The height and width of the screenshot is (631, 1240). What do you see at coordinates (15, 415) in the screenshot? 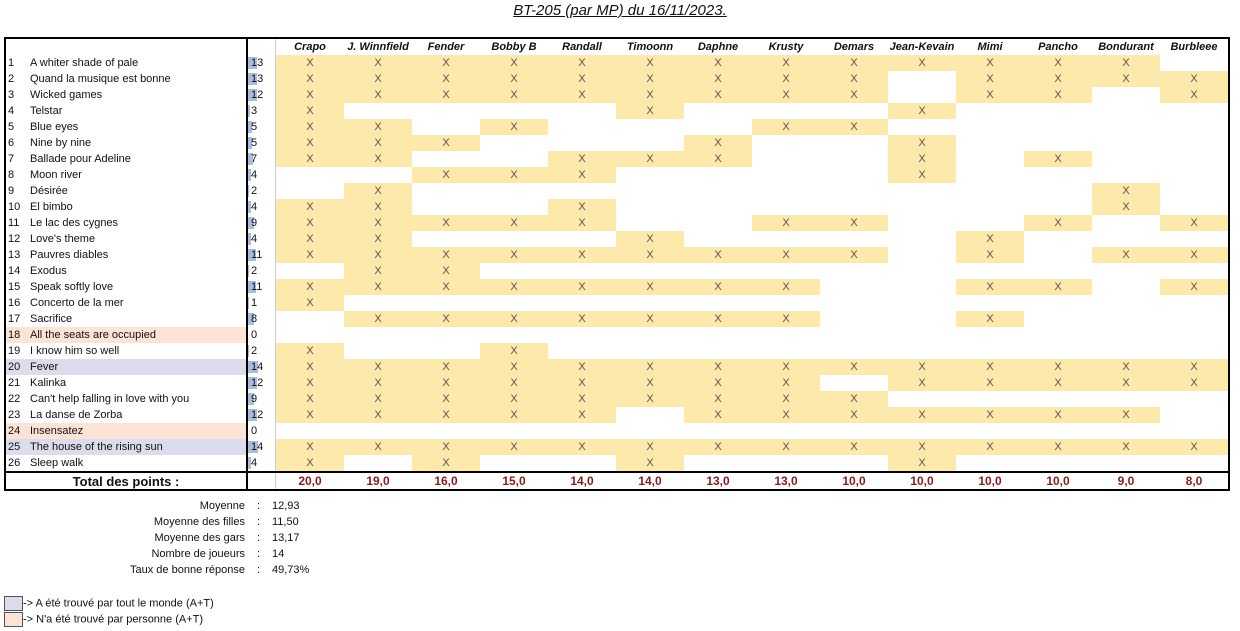
I see `song-number: 23` at bounding box center [15, 415].